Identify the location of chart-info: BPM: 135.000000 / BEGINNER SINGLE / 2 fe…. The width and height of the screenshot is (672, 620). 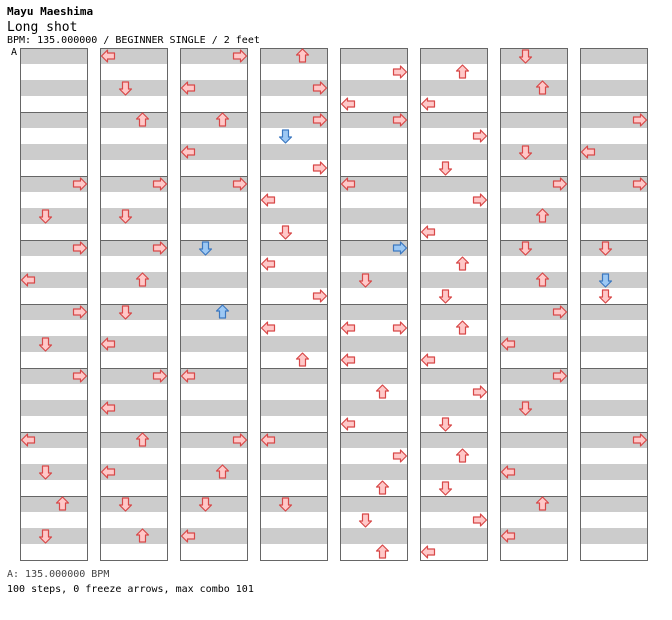
(133, 40).